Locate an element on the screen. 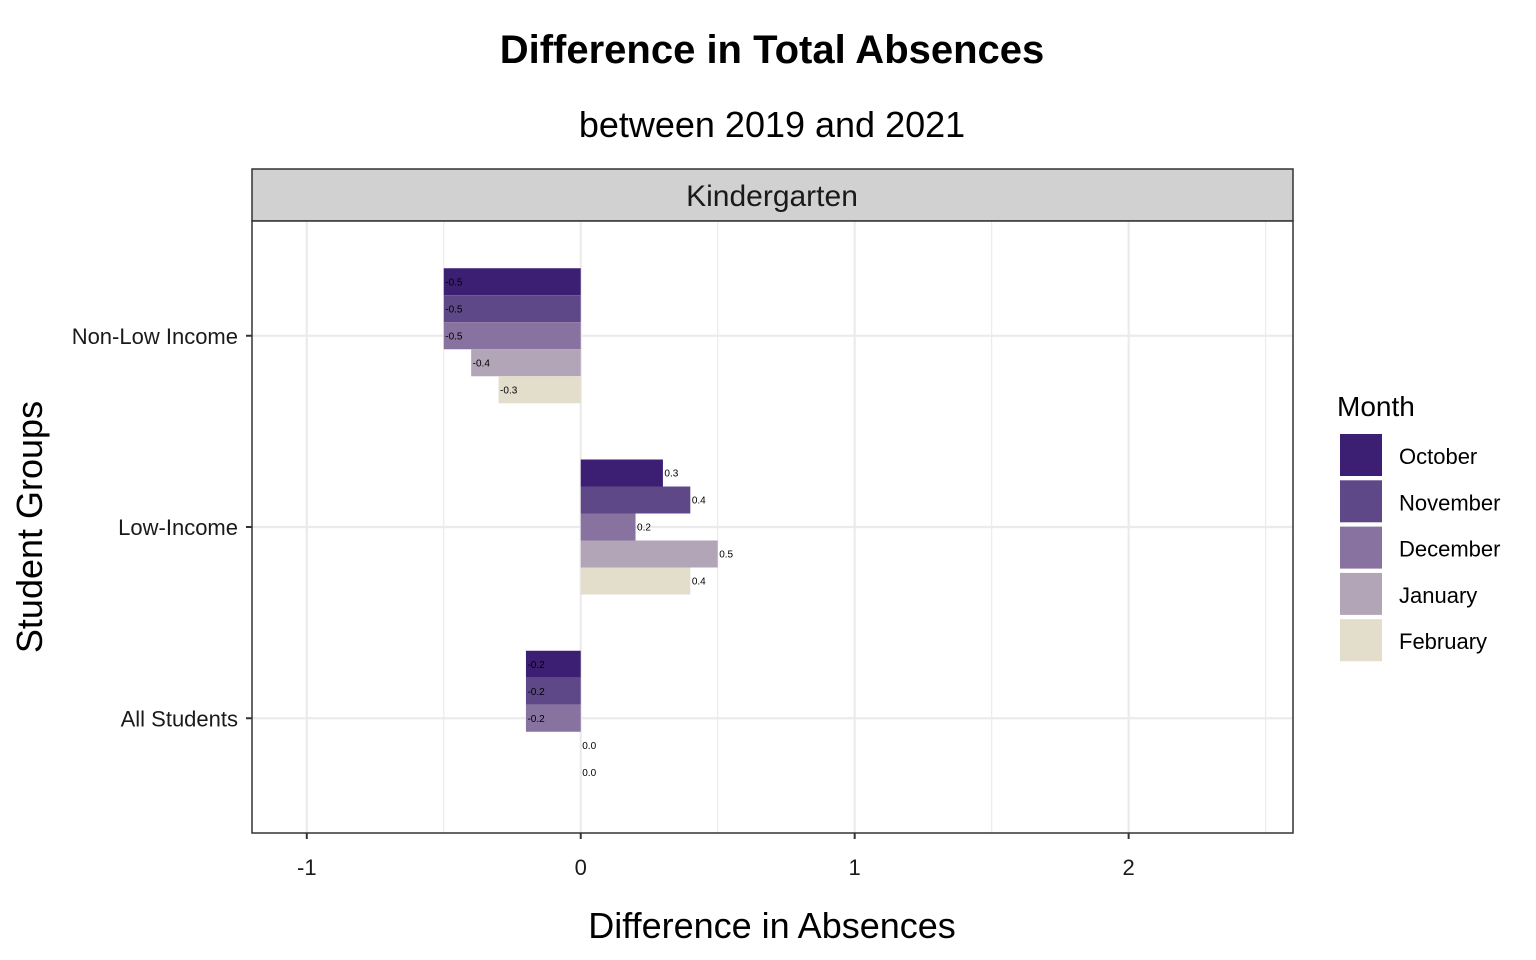 The height and width of the screenshot is (960, 1536). legend-label: January is located at coordinates (1438, 595).